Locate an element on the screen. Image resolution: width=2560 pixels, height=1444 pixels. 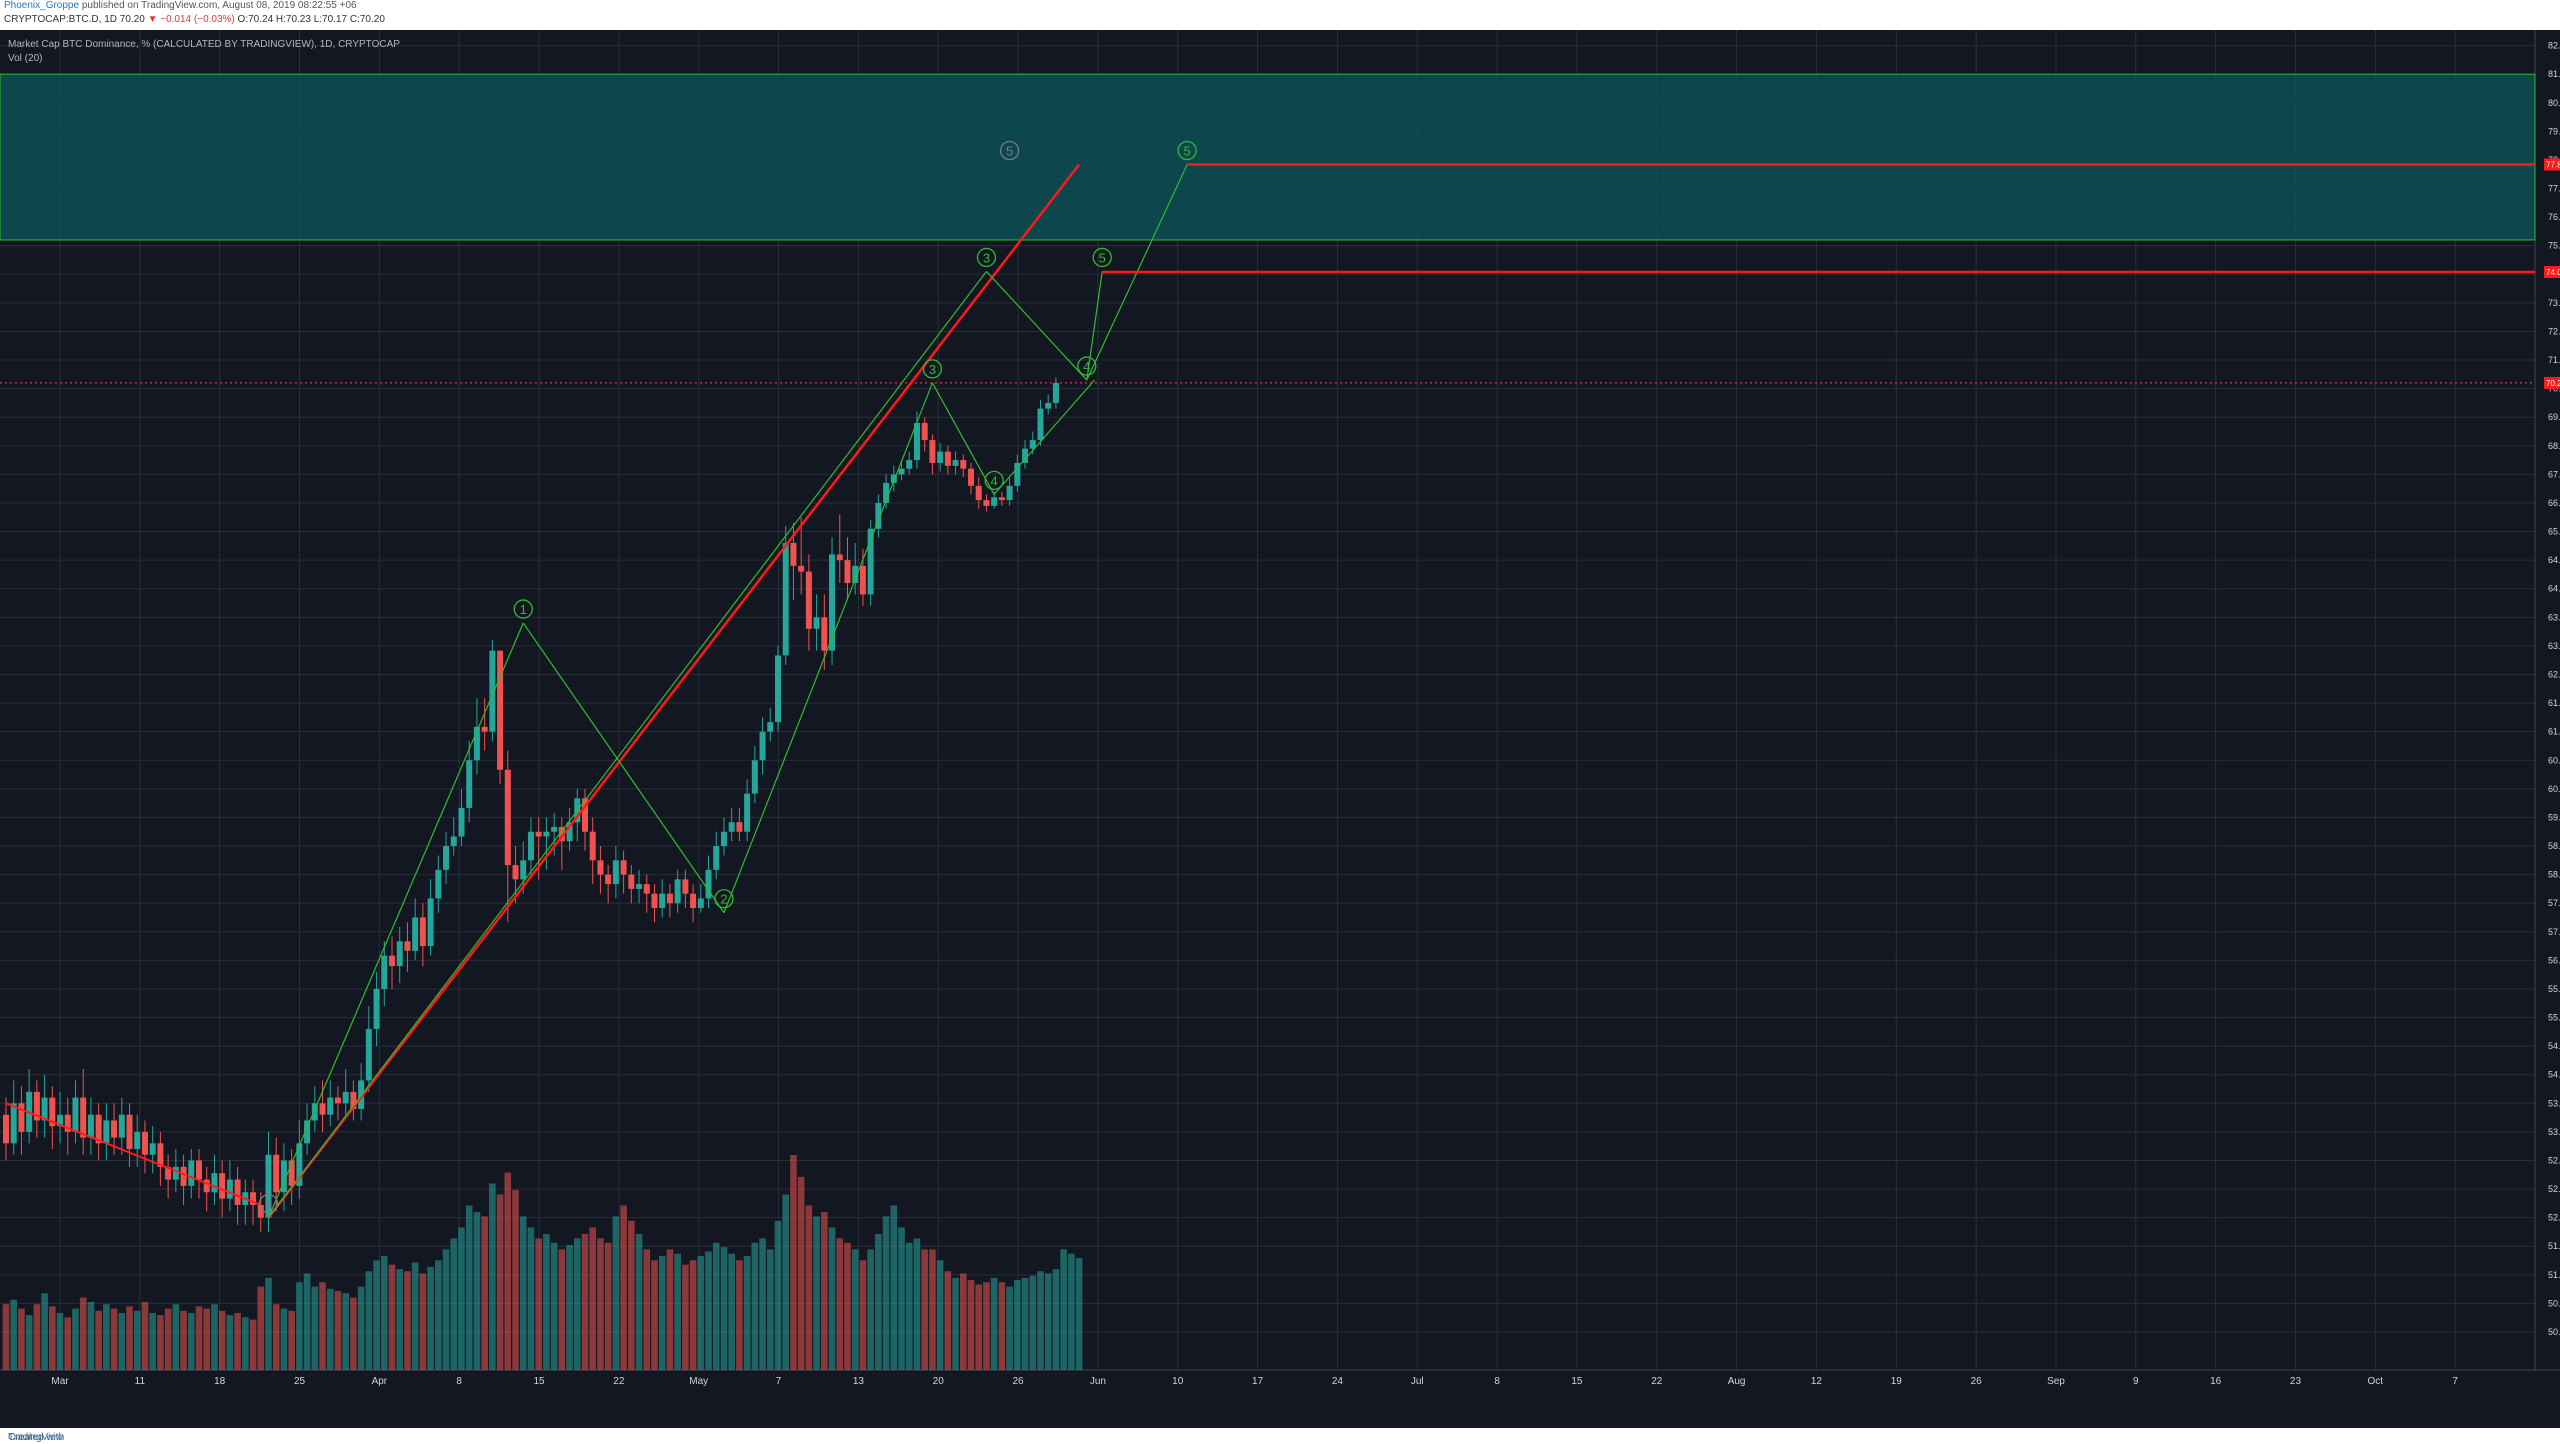
author-link: Phoenix_Groppe is located at coordinates (42, 5).